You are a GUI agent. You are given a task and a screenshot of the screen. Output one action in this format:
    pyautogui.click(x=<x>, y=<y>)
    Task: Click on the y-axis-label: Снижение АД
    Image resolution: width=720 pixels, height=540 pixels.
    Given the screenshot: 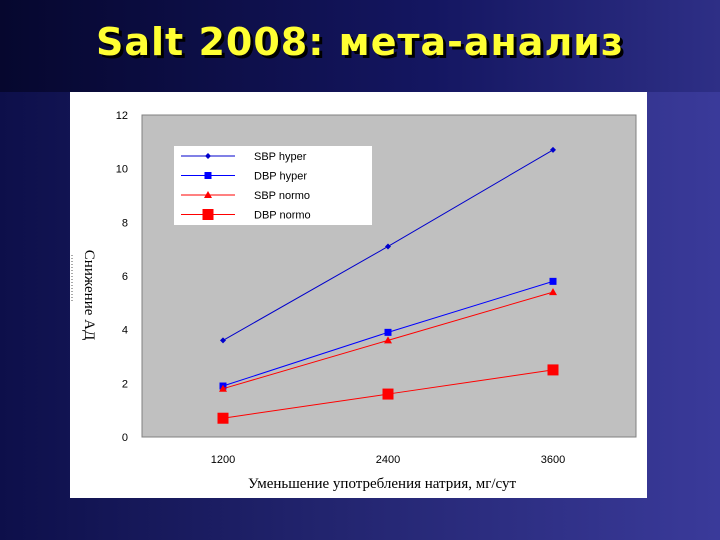 What is the action you would take?
    pyautogui.click(x=89, y=295)
    